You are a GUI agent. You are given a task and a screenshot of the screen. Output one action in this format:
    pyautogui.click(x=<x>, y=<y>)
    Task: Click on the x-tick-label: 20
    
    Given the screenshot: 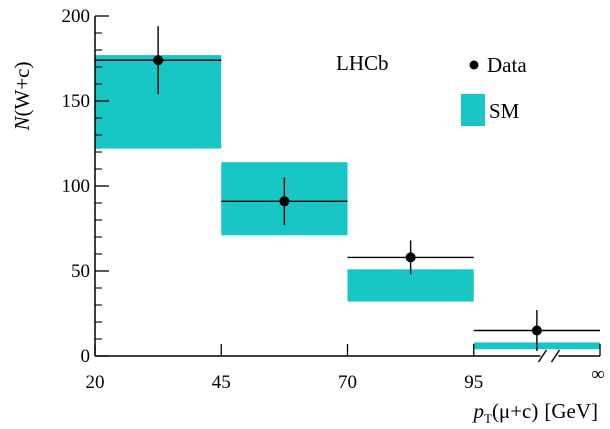 What is the action you would take?
    pyautogui.click(x=95, y=382)
    